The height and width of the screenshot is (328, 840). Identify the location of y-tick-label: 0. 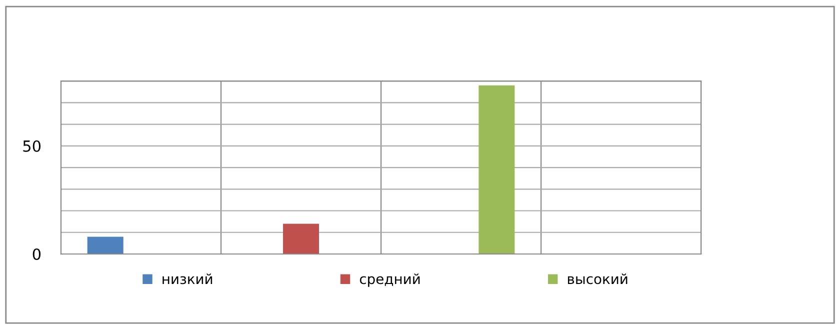
(36, 254).